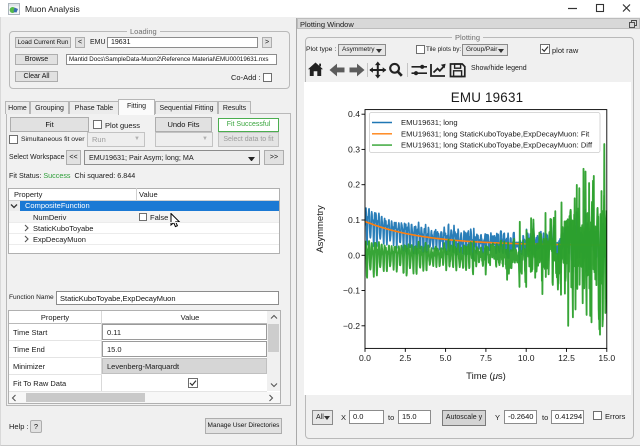  I want to click on svg-text: 0.3, so click(354, 149).